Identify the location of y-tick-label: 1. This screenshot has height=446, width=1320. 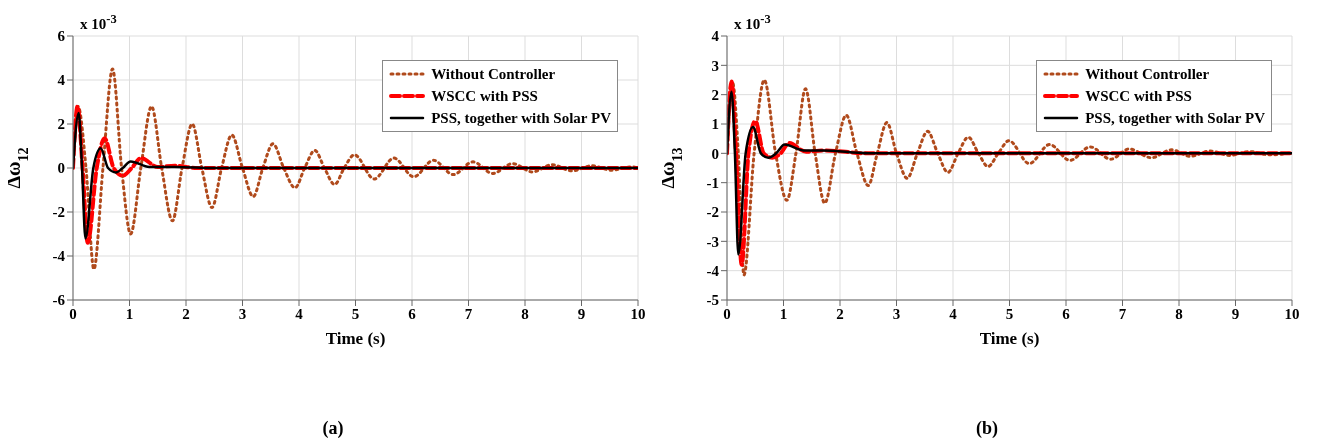
(715, 124).